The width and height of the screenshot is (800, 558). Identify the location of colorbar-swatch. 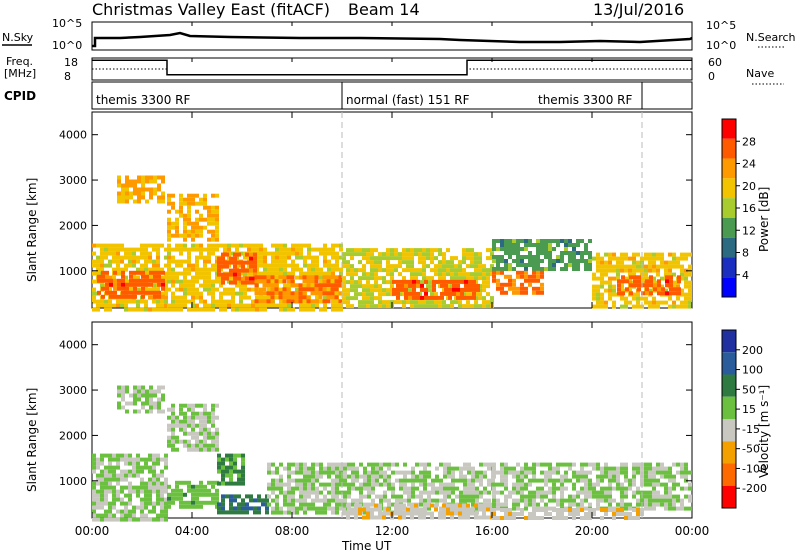
(729, 148).